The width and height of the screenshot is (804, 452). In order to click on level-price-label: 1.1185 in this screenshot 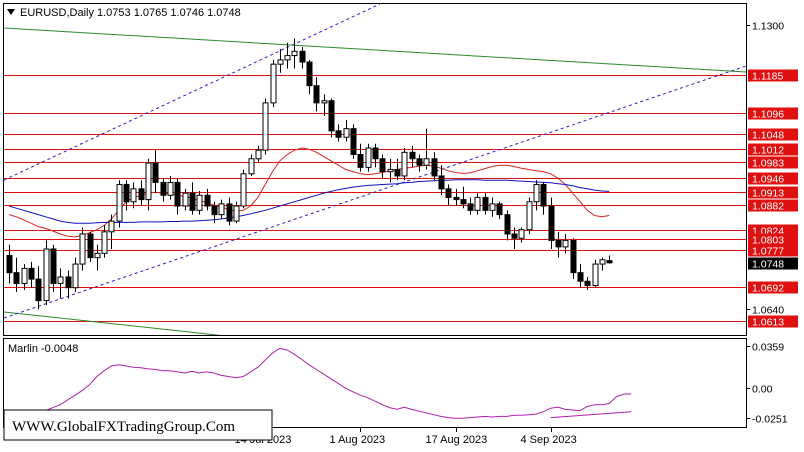, I will do `click(767, 77)`.